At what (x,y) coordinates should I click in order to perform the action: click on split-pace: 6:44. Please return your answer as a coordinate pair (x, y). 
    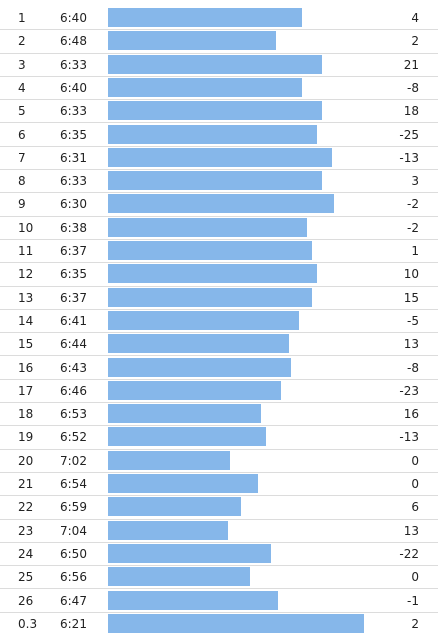
    Looking at the image, I should click on (73, 344).